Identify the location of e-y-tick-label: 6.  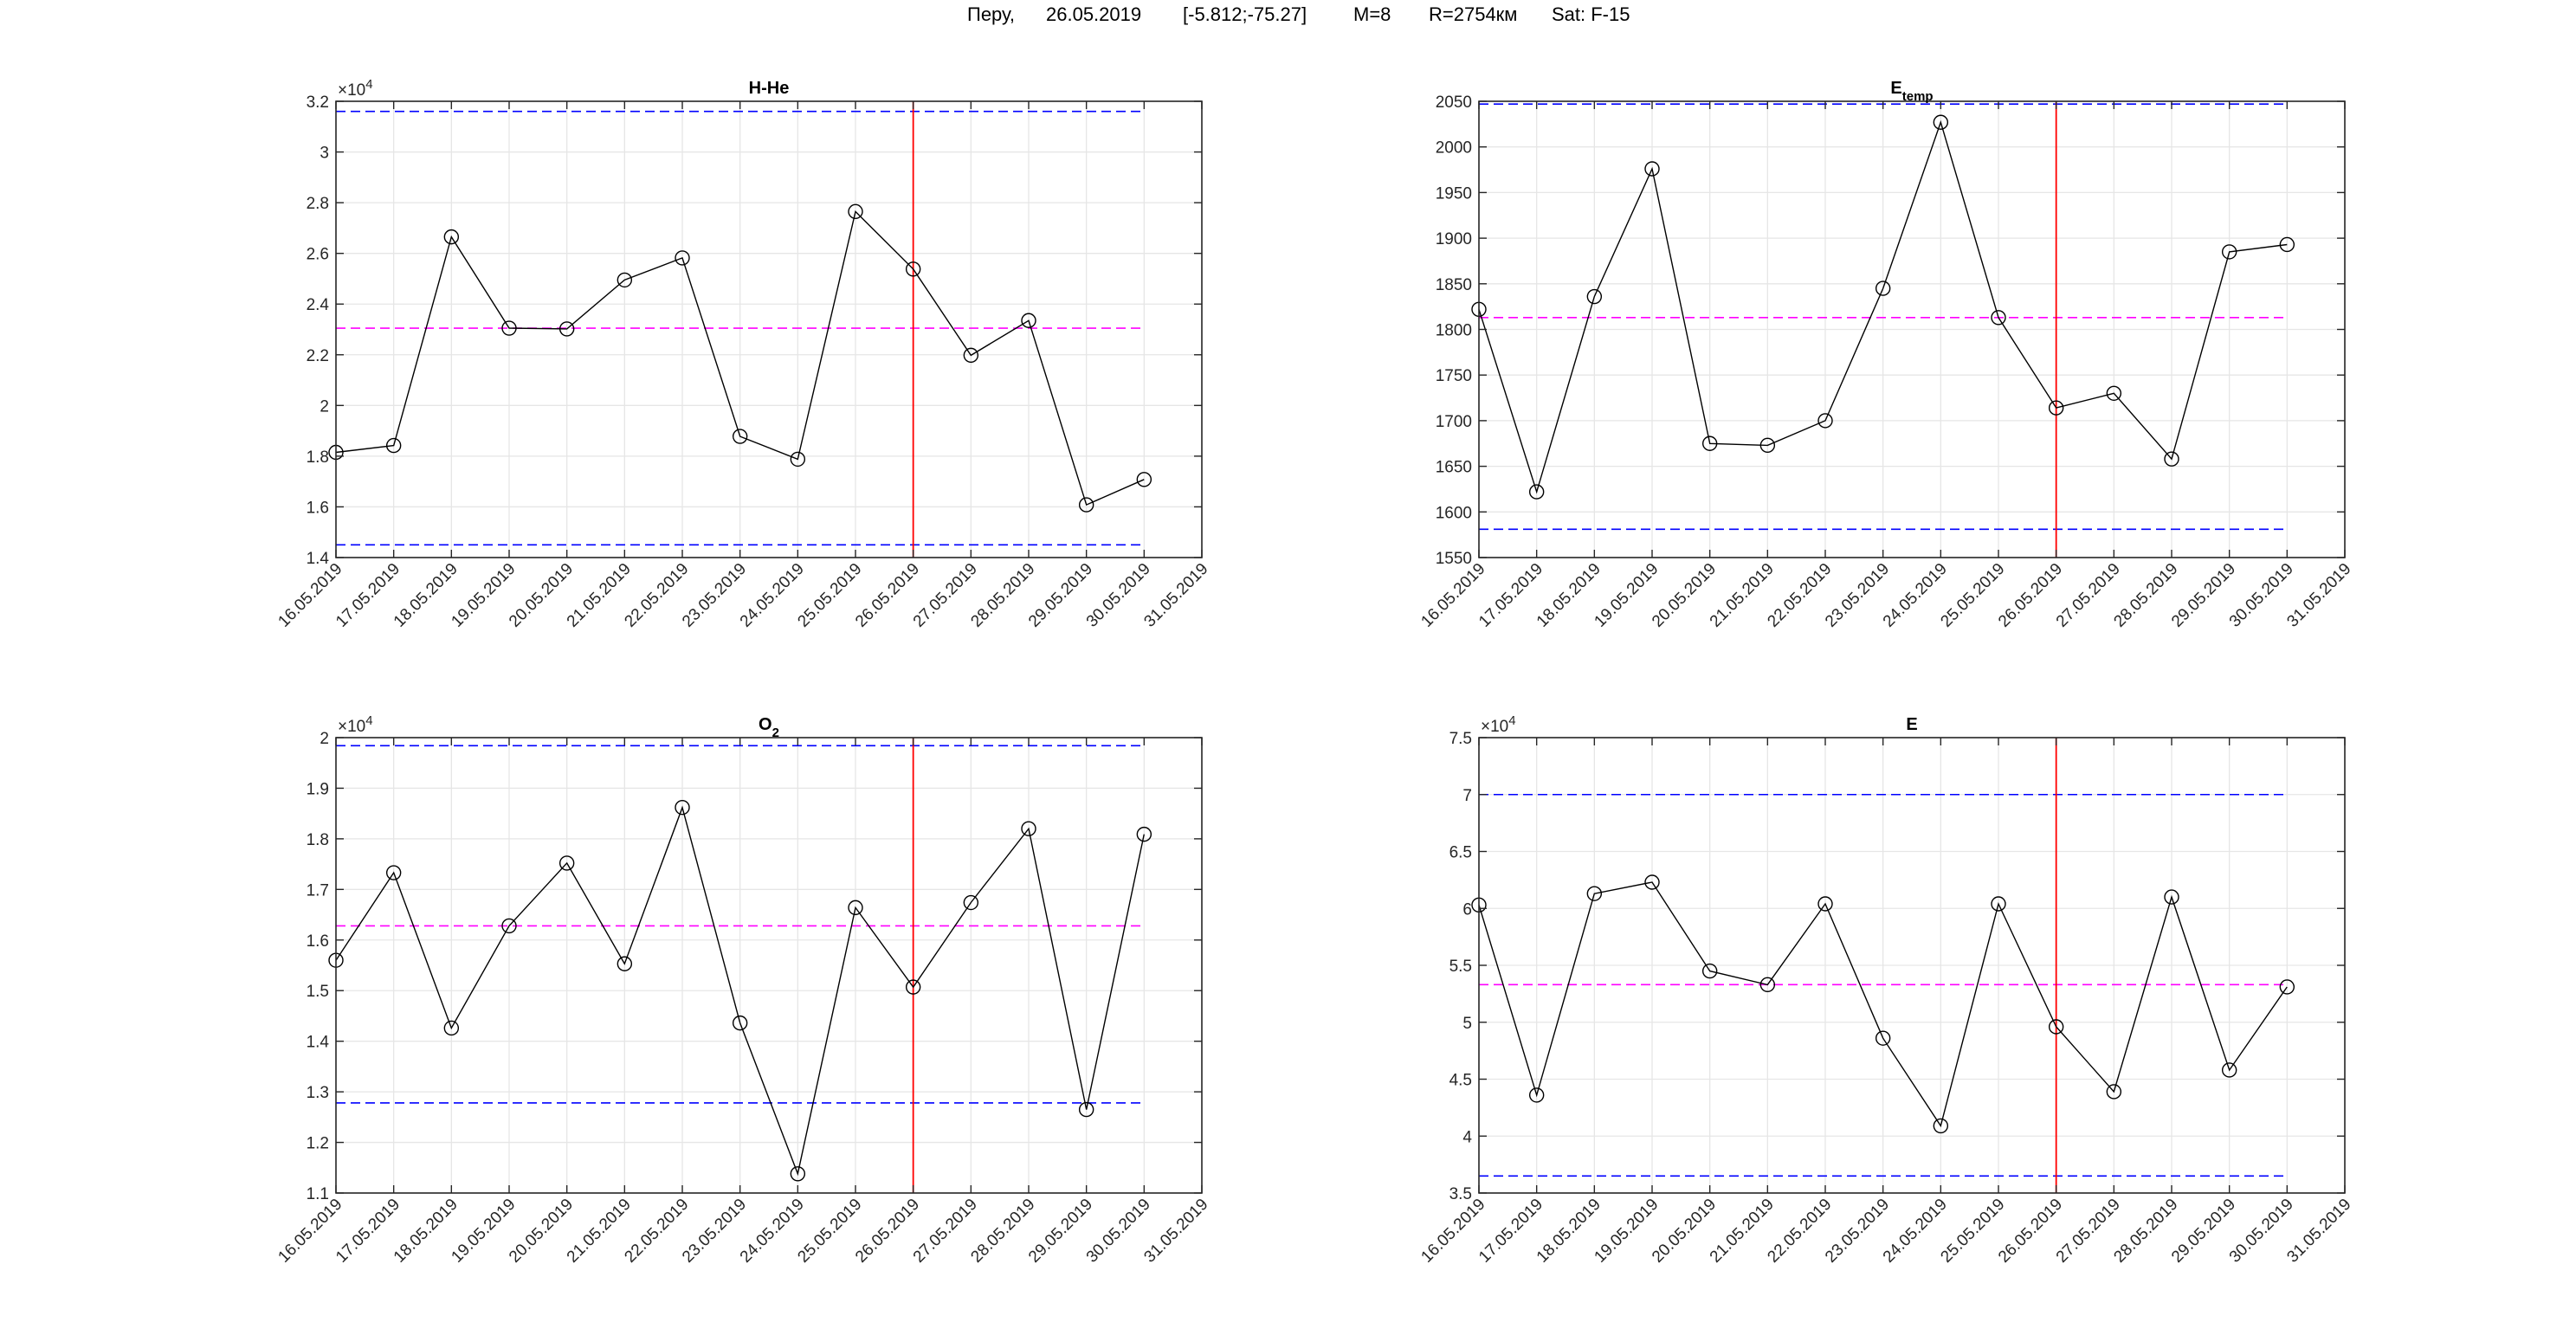
(1467, 910).